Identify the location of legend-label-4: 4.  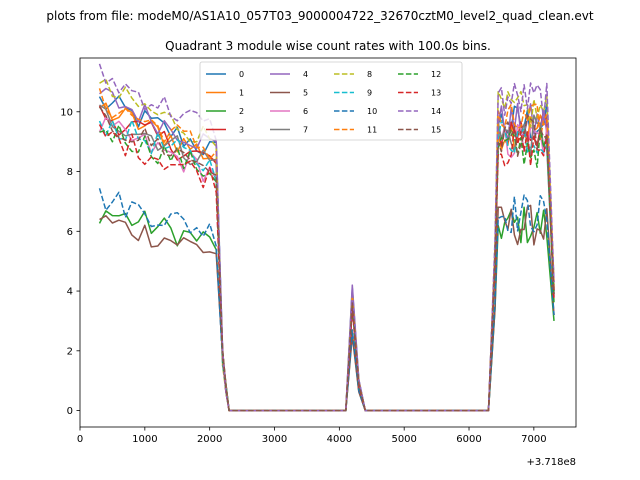
(305, 74).